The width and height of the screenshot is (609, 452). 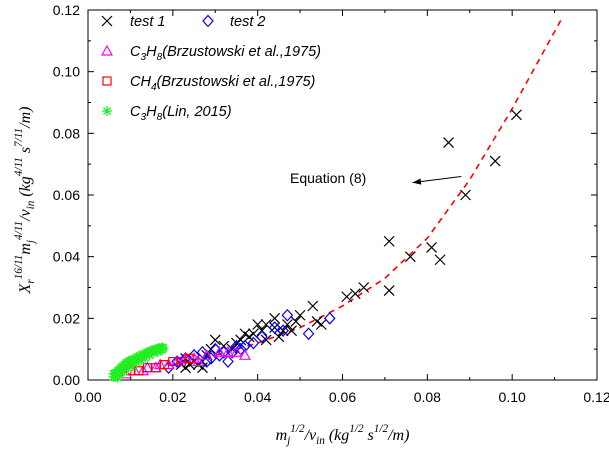 What do you see at coordinates (247, 22) in the screenshot?
I see `legend-label-test2: test 2` at bounding box center [247, 22].